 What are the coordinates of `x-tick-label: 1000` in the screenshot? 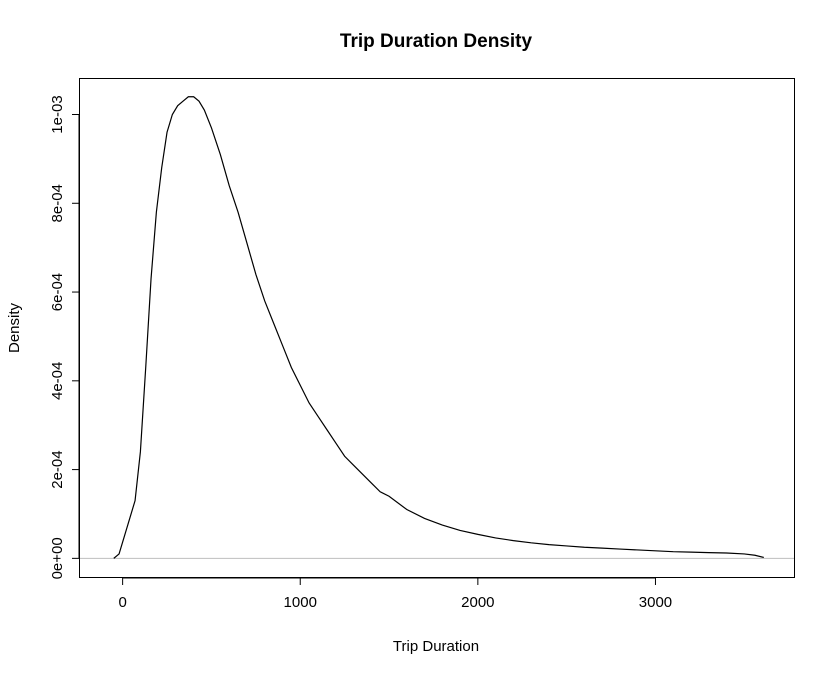 It's located at (300, 602).